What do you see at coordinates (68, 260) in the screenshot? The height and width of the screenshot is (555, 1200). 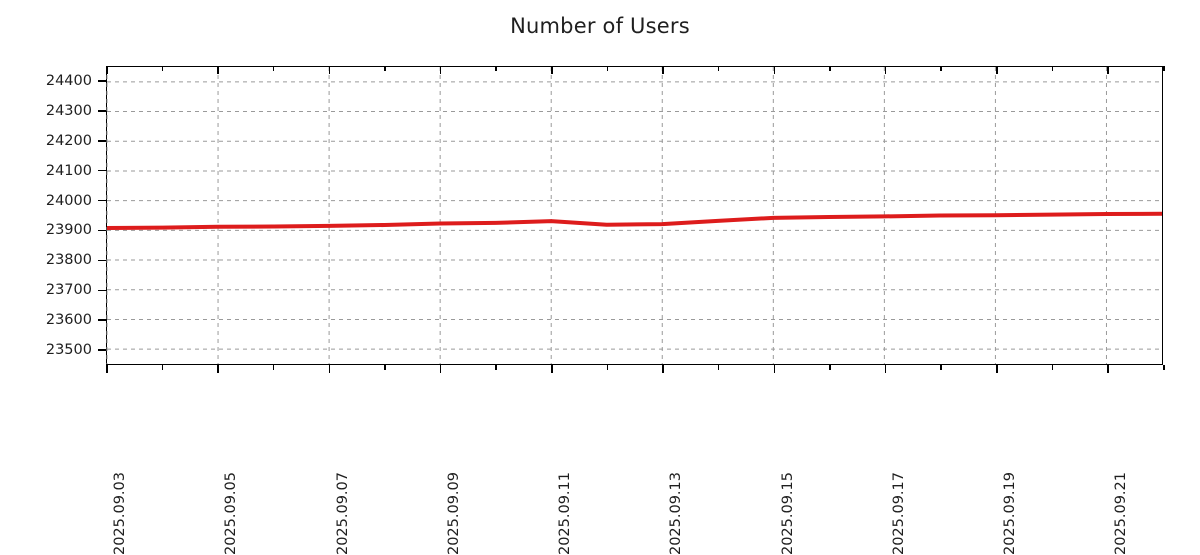 I see `y-tick-label: 23800` at bounding box center [68, 260].